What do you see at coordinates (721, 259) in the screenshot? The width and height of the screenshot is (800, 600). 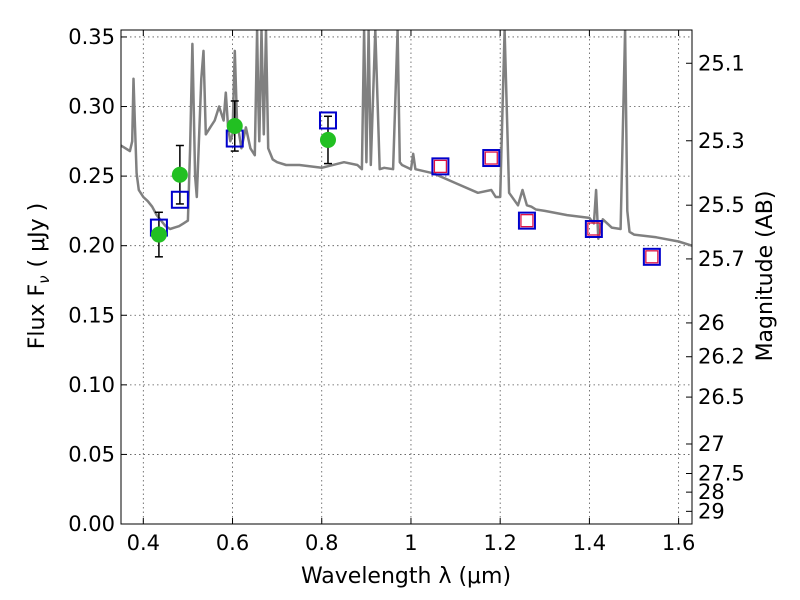 I see `right-tick-label: 25.7` at bounding box center [721, 259].